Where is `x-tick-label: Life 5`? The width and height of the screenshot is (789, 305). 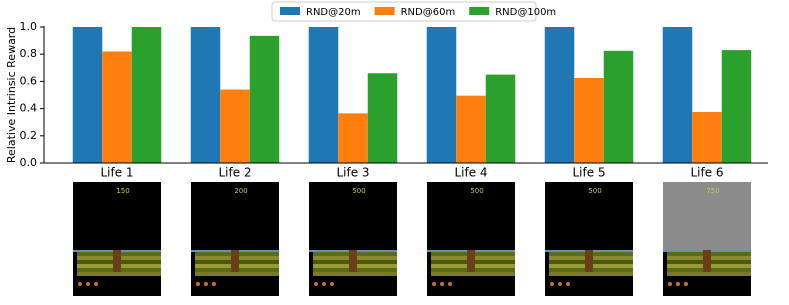
x-tick-label: Life 5 is located at coordinates (588, 173).